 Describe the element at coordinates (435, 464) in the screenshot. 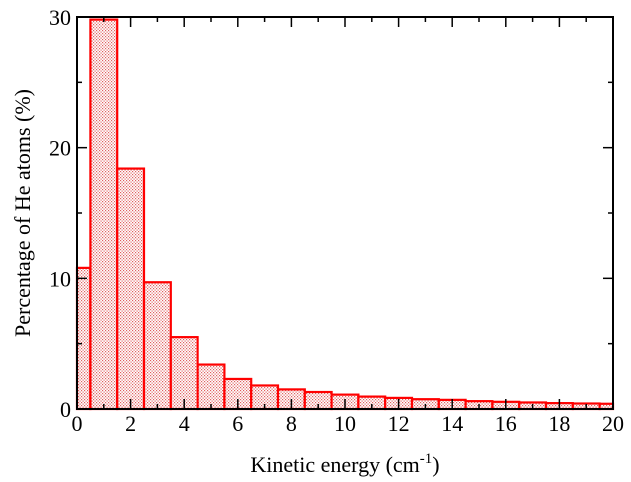

I see `x-axis-title-suffix: )` at that location.